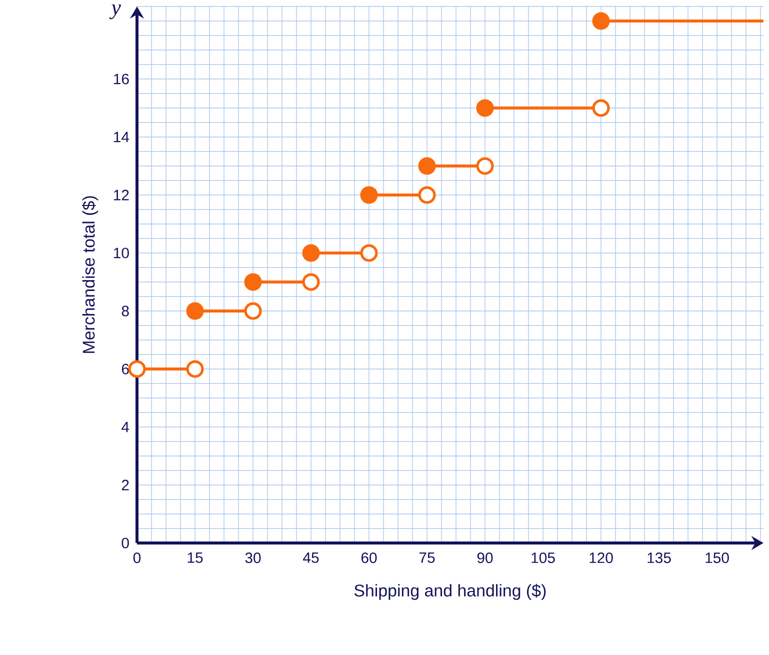 The image size is (769, 655). Describe the element at coordinates (717, 558) in the screenshot. I see `x-tick-label: 150` at that location.